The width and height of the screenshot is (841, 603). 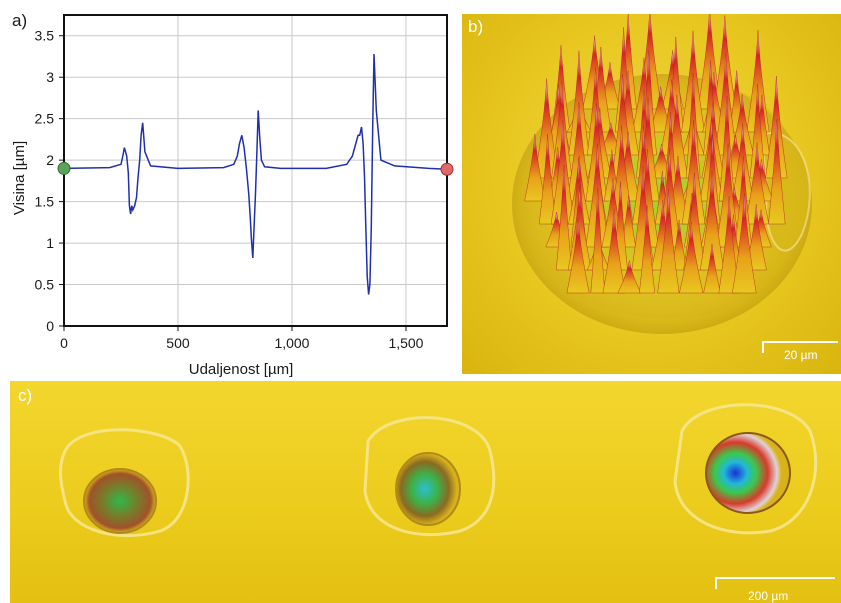 What do you see at coordinates (64, 168) in the screenshot?
I see `start-marker` at bounding box center [64, 168].